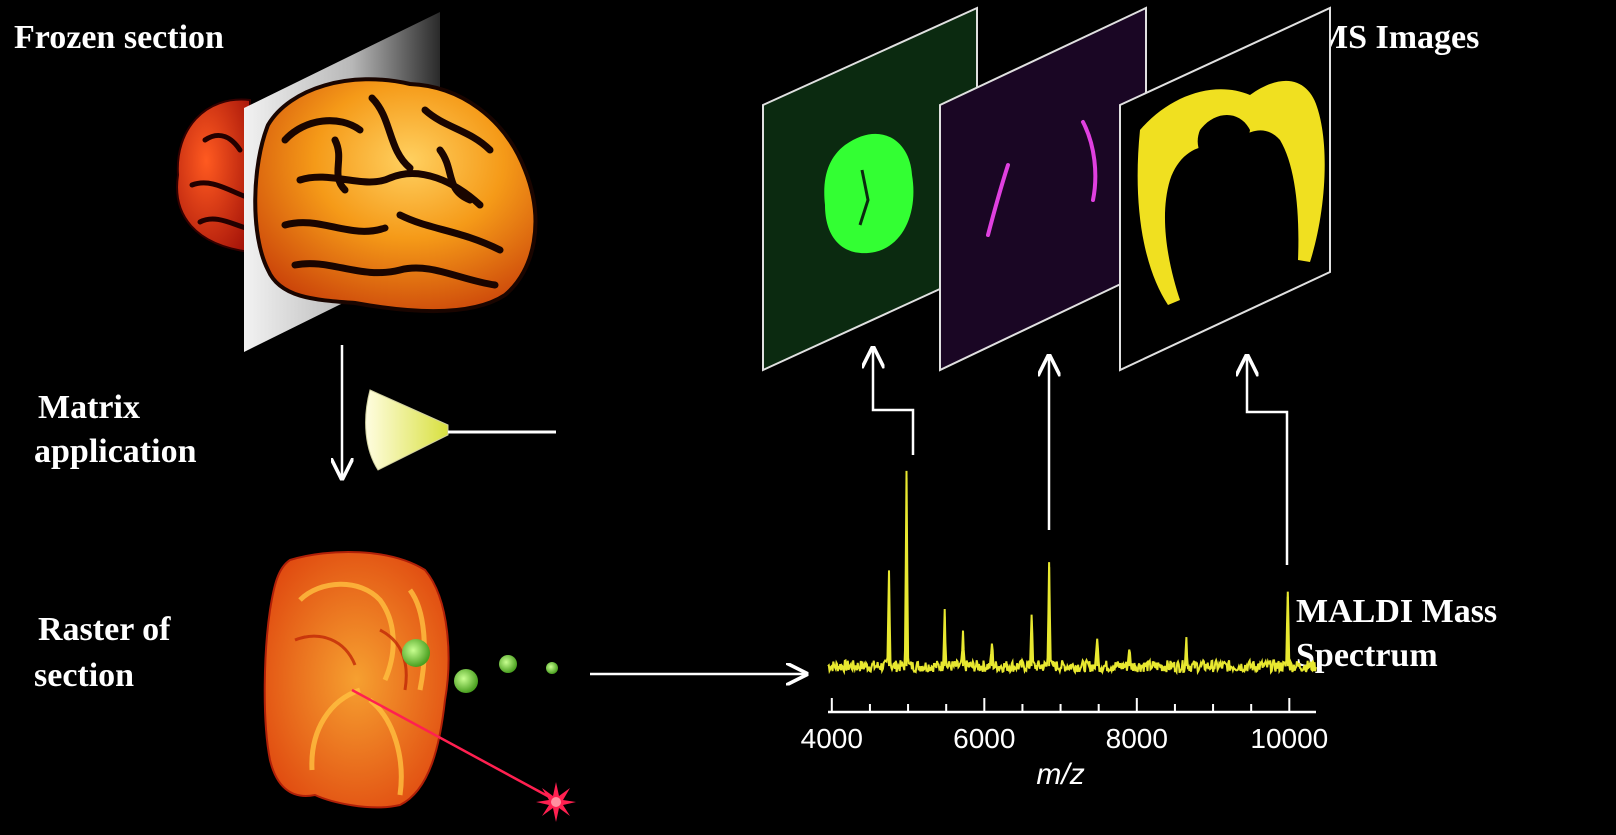 The image size is (1616, 835). What do you see at coordinates (1064, 726) in the screenshot?
I see `x-axis-ticks: 4000 6000 8000 10000` at bounding box center [1064, 726].